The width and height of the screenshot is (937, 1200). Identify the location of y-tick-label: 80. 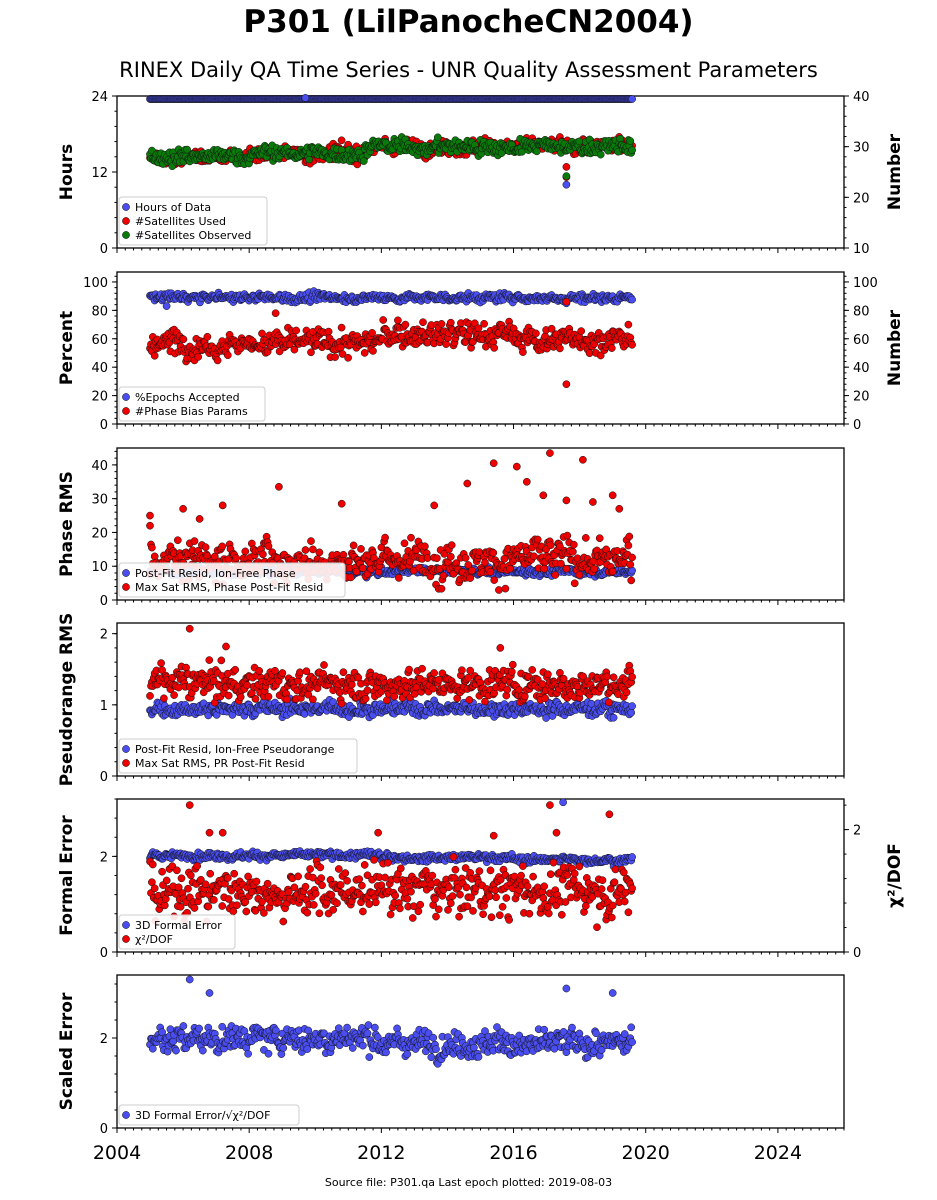
(99, 311).